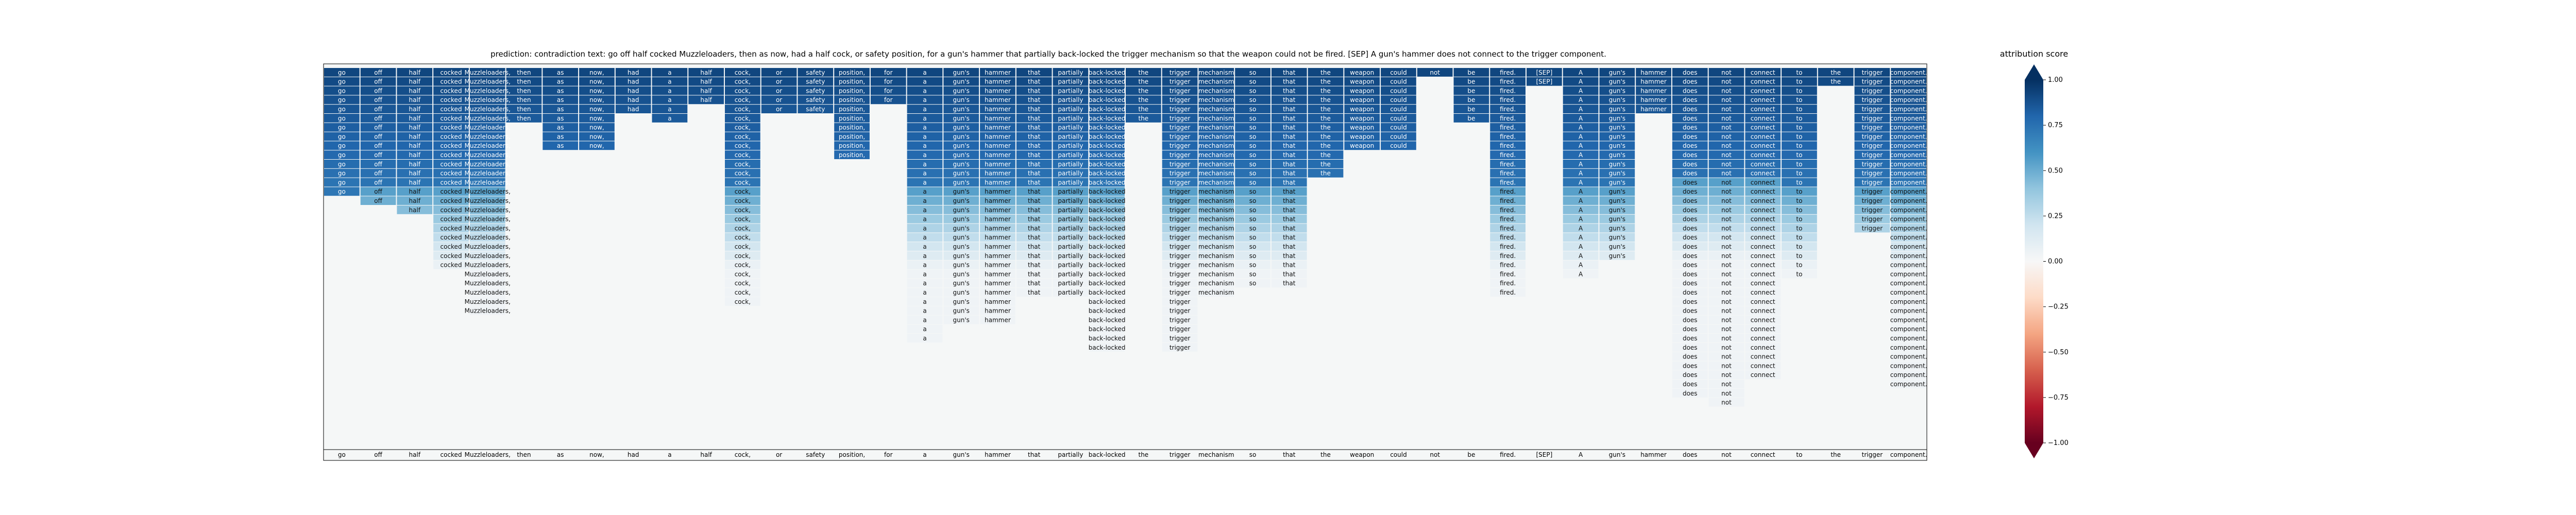  I want to click on heatmap-cell-label: cocked, so click(451, 256).